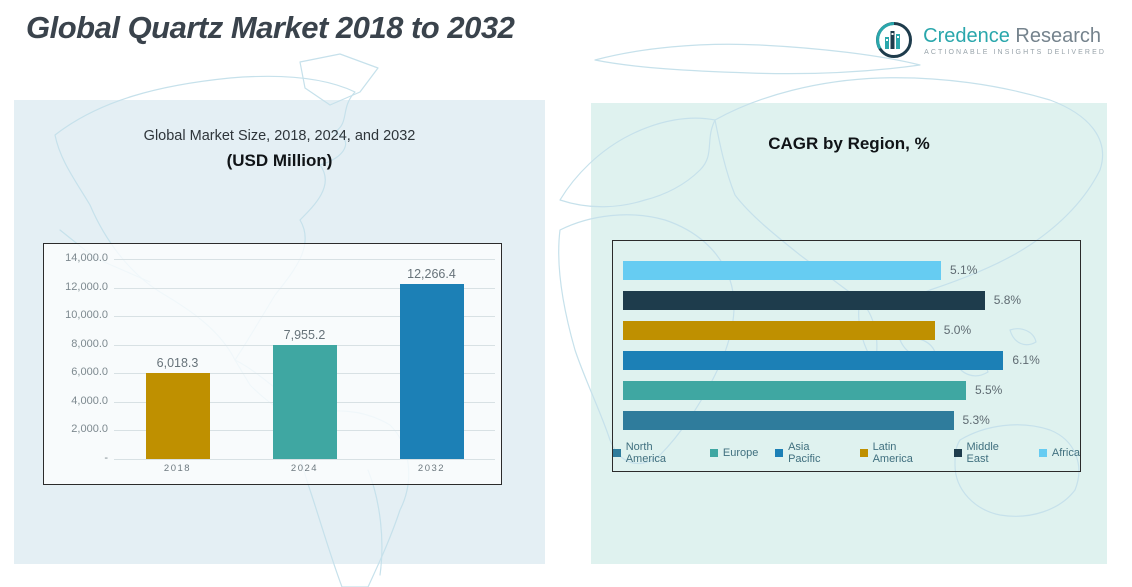 The image size is (1132, 587). What do you see at coordinates (304, 459) in the screenshot?
I see `gridline` at bounding box center [304, 459].